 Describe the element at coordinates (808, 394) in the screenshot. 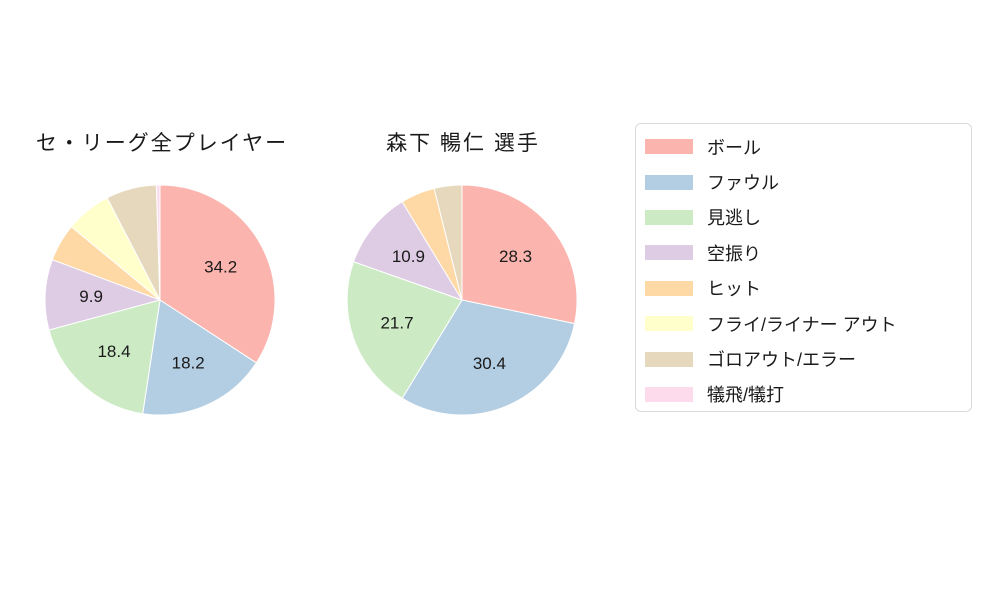

I see `legend-item: 犠飛/犠打` at that location.